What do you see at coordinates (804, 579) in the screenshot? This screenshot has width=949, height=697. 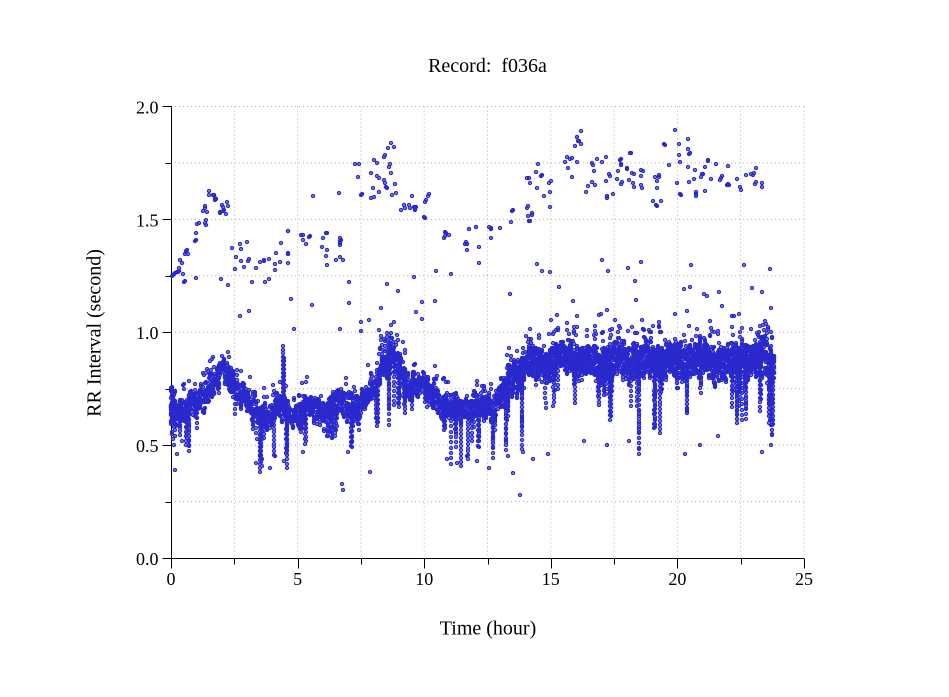 I see `svg-text: 25` at bounding box center [804, 579].